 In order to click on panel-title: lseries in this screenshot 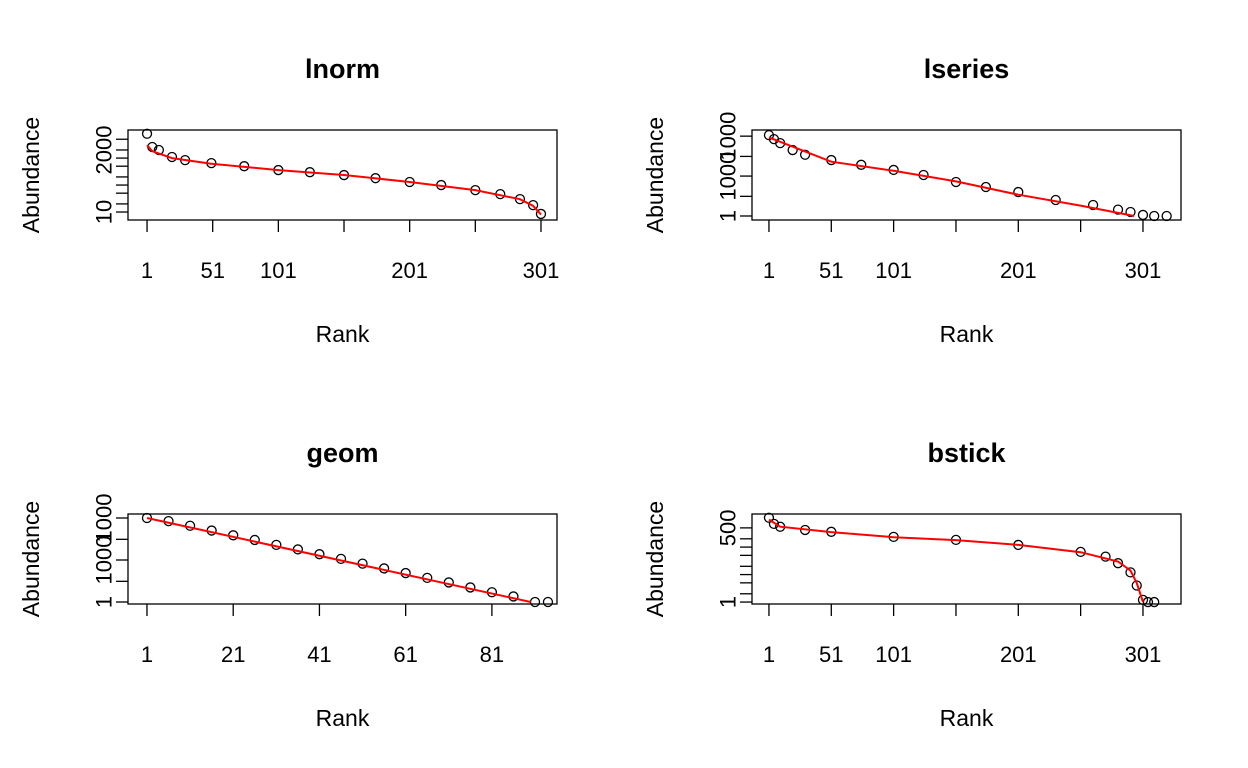, I will do `click(967, 69)`.